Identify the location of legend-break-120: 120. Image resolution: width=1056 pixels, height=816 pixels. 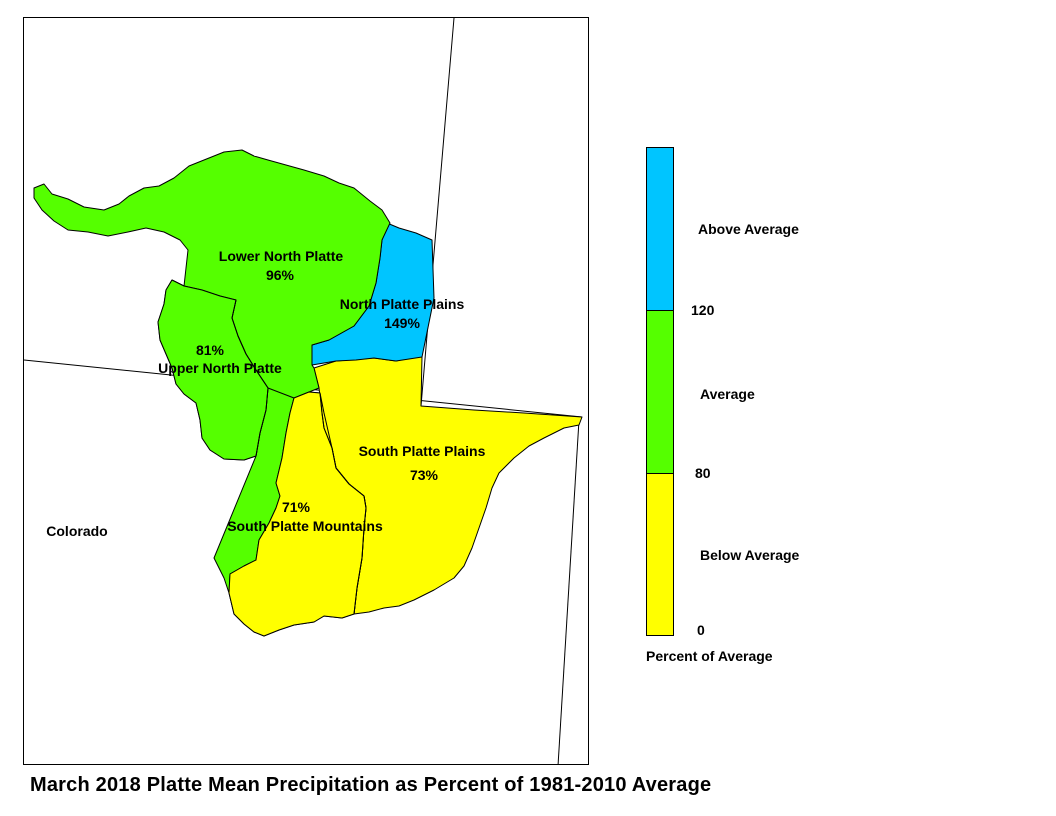
(703, 310).